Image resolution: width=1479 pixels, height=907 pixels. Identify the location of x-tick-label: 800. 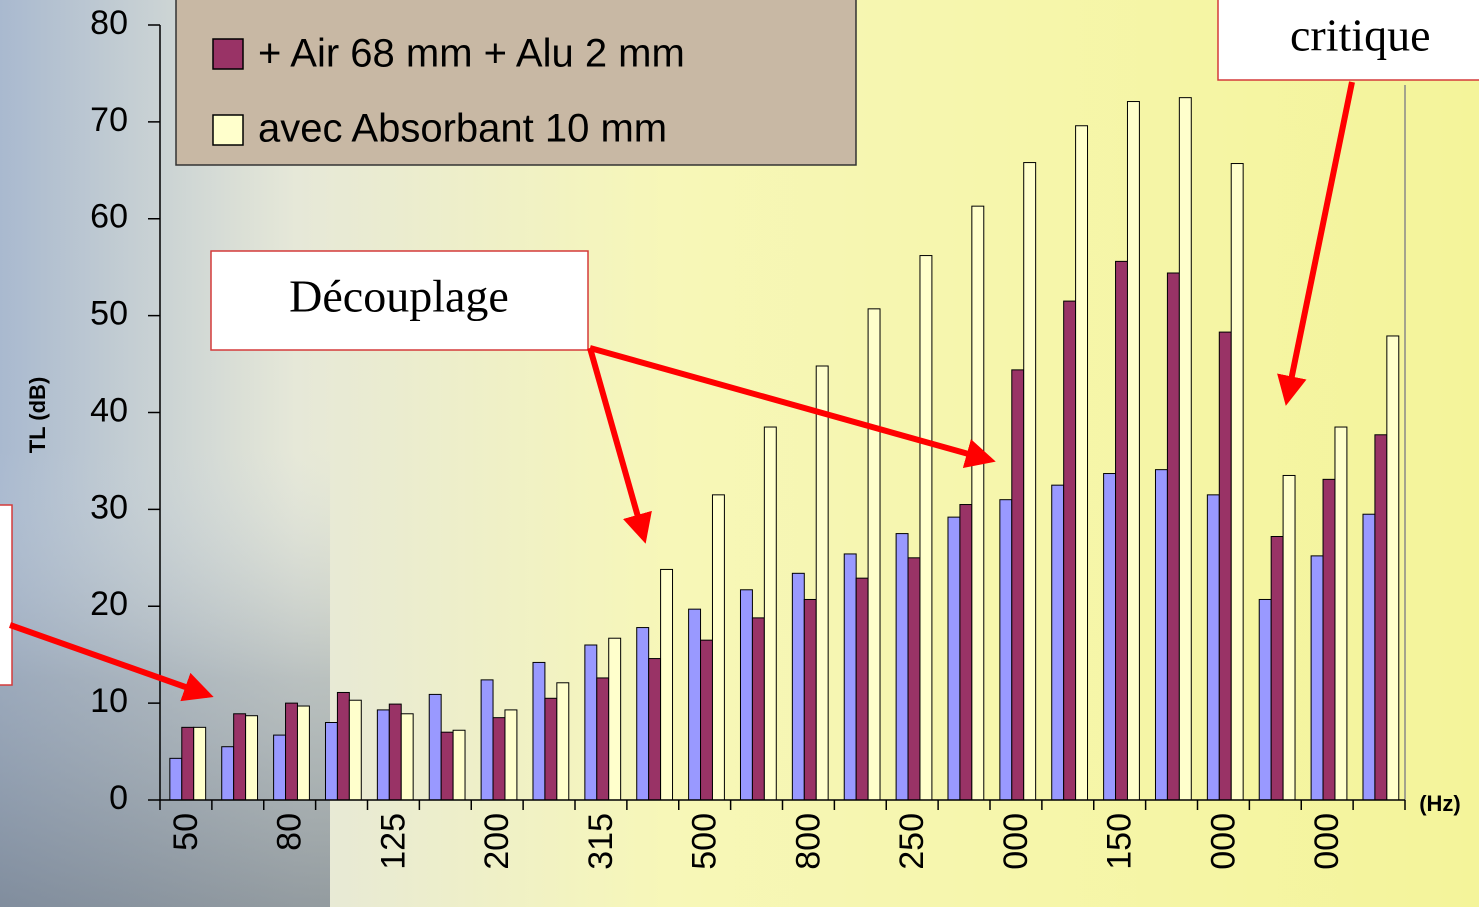
(808, 841).